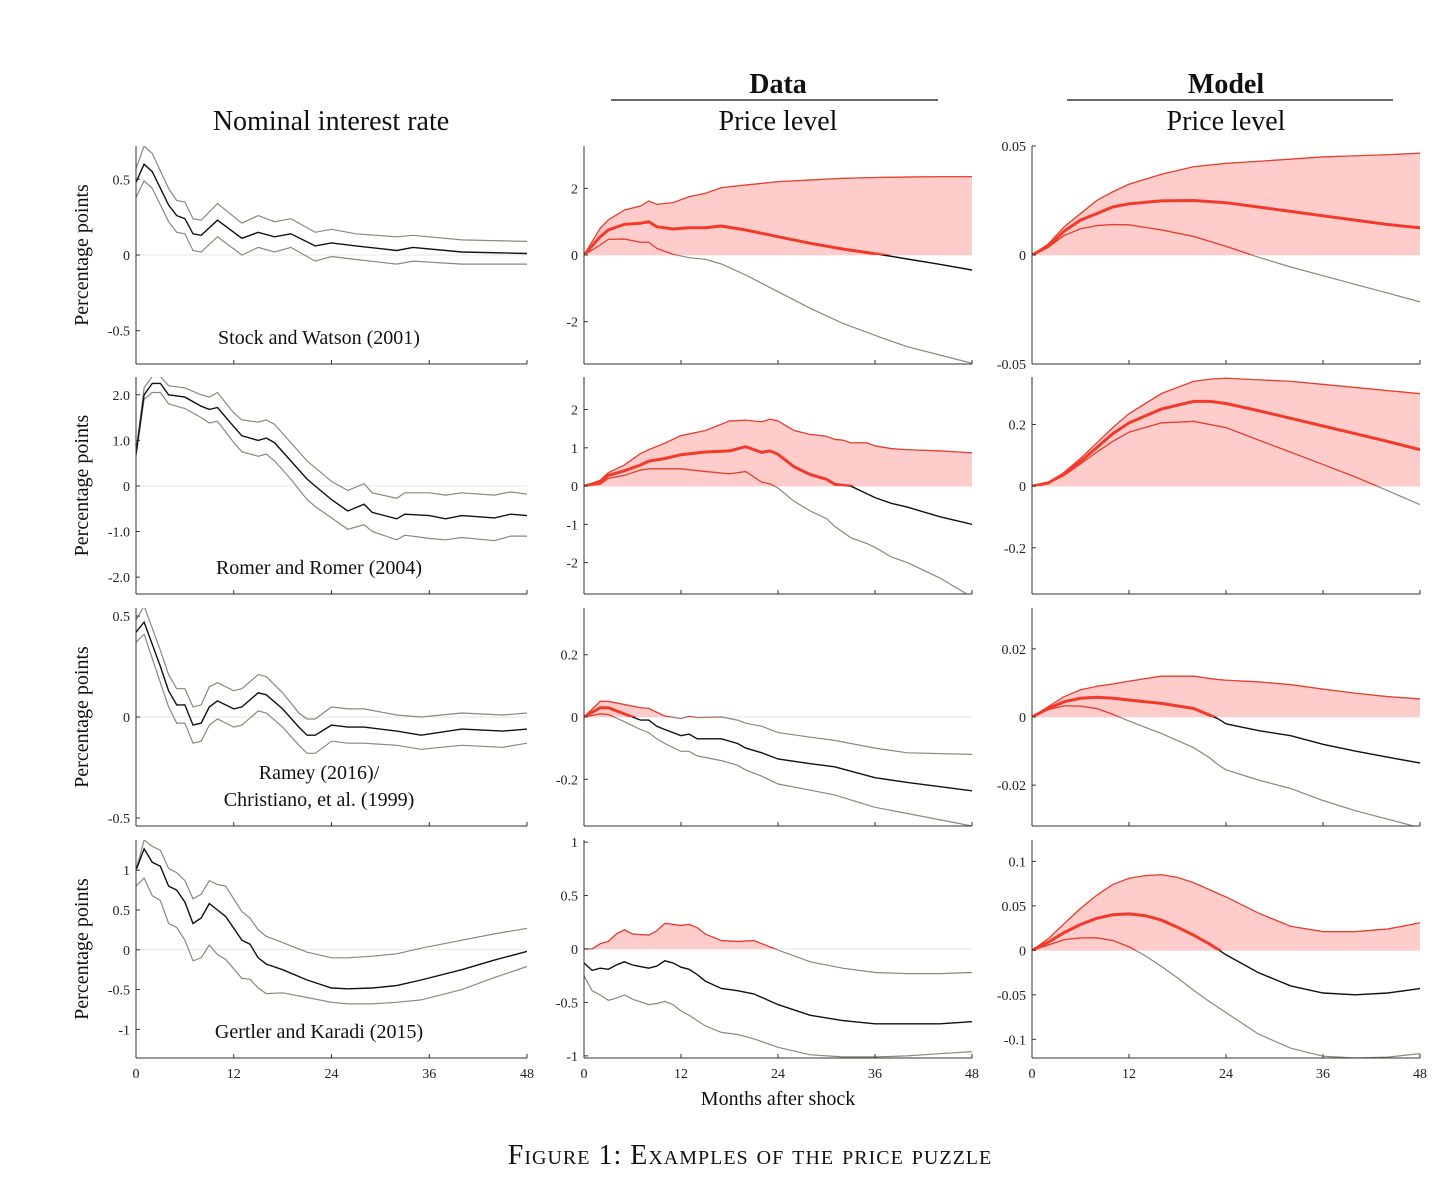 This screenshot has height=1183, width=1456. I want to click on x-axis-label: Months after shock, so click(778, 1099).